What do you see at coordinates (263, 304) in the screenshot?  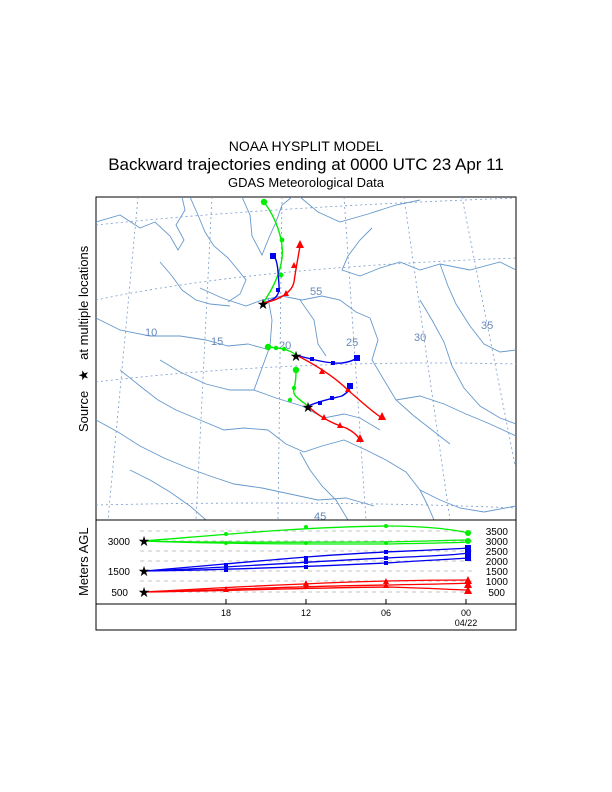 I see `source-star-north: ★` at bounding box center [263, 304].